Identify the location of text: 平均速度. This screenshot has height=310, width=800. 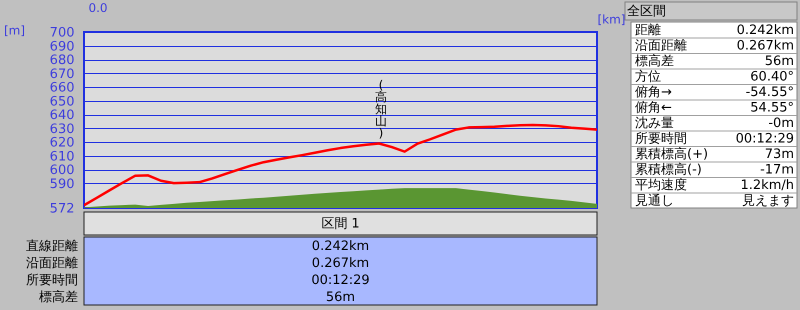
(661, 184).